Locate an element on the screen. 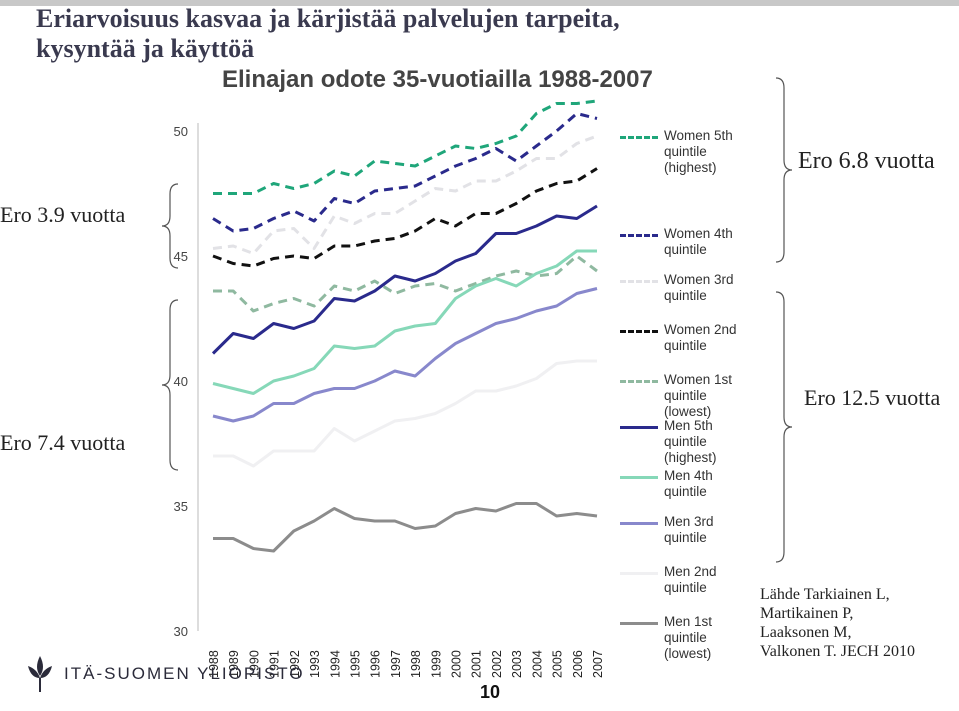  legend-label: Women 4th quintile is located at coordinates (698, 241).